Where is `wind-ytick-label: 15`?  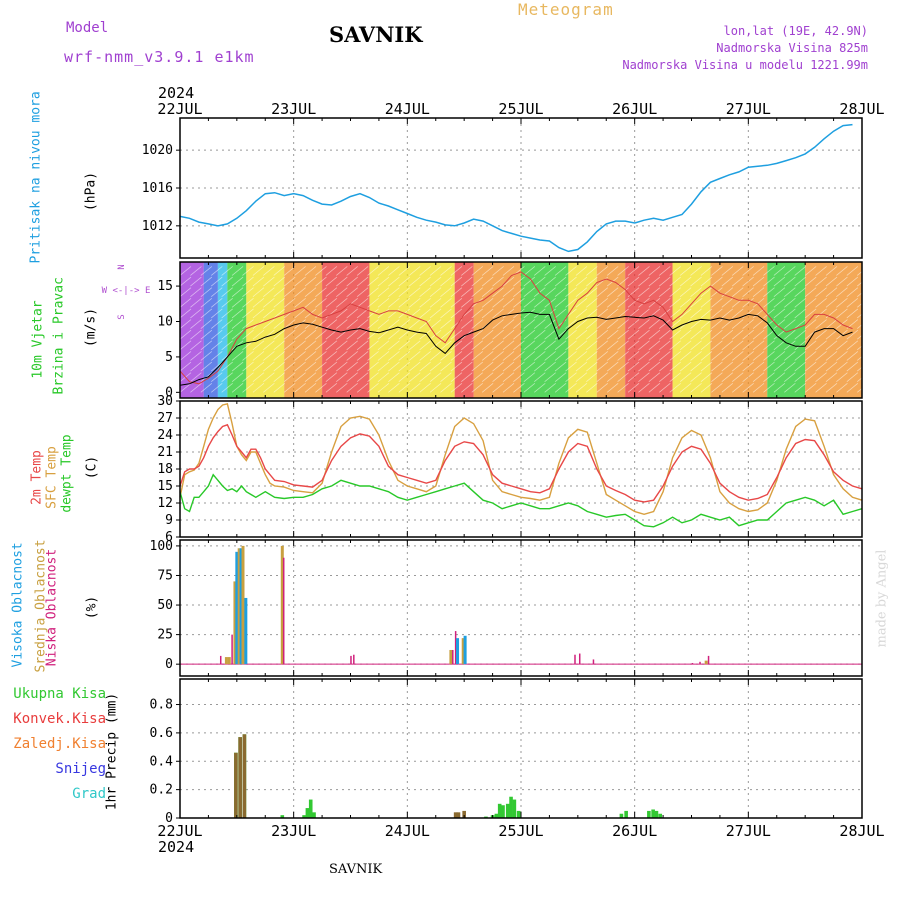
wind-ytick-label: 15 is located at coordinates (165, 286).